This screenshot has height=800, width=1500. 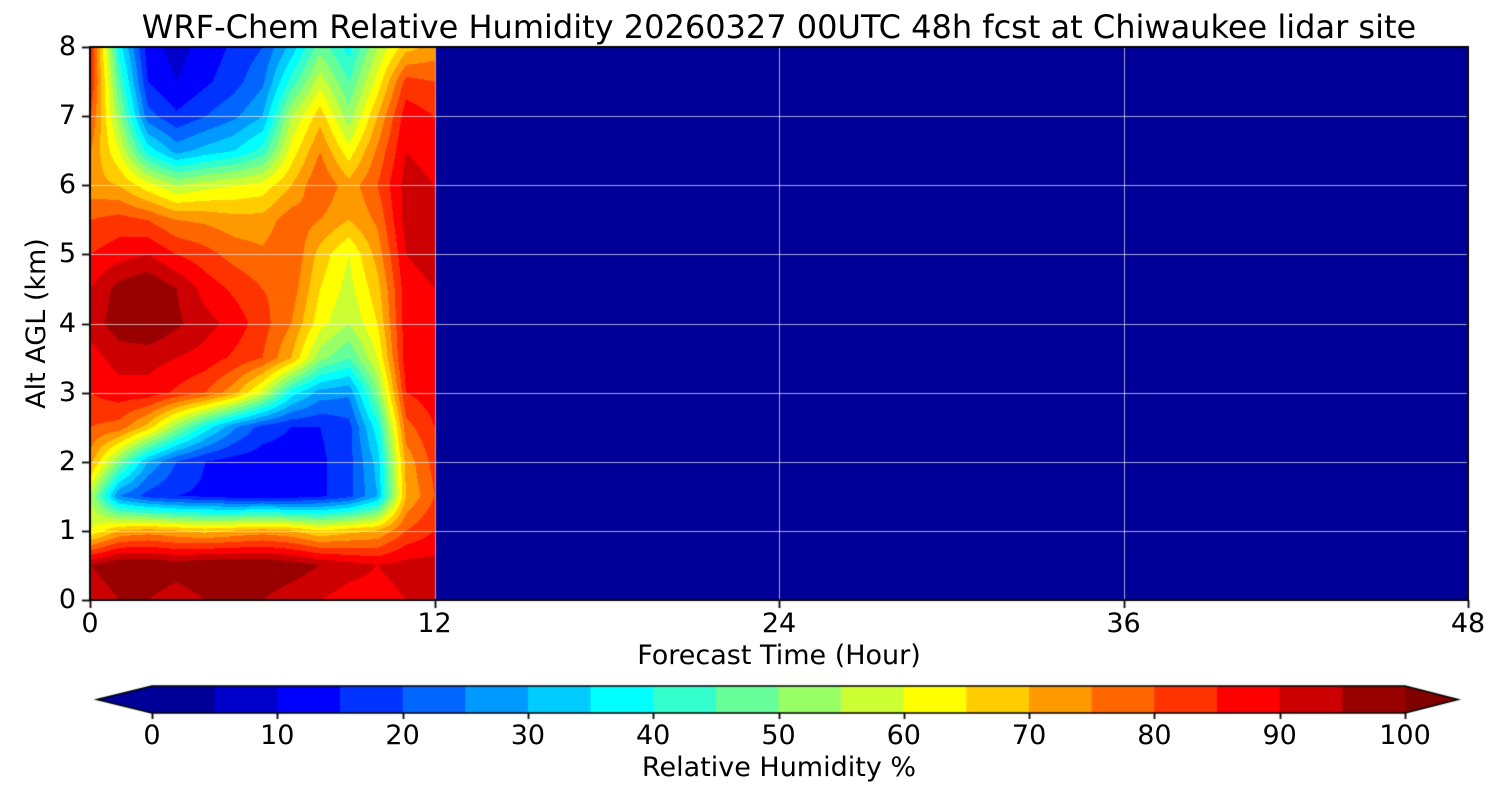 What do you see at coordinates (434, 623) in the screenshot?
I see `x-tick-label: 12` at bounding box center [434, 623].